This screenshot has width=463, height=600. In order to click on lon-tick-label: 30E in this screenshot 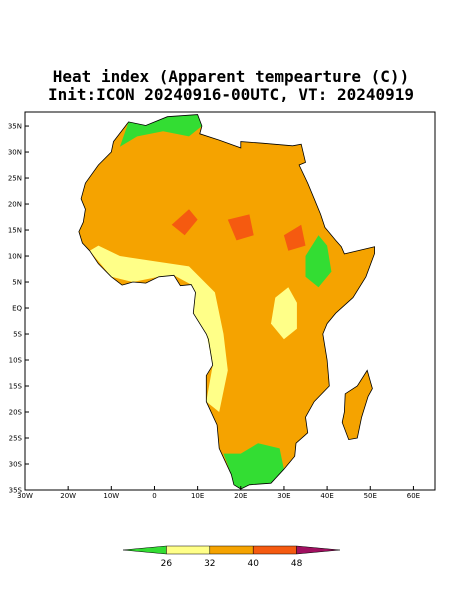, I will do `click(283, 496)`.